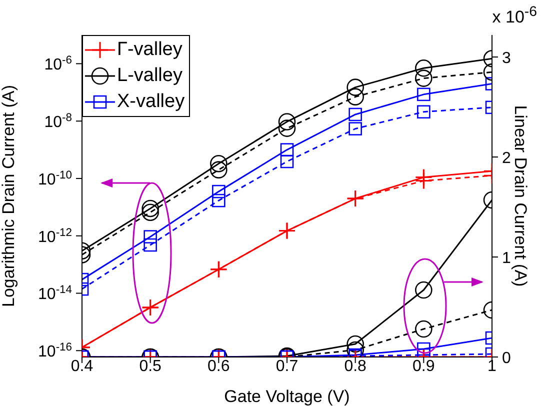  Describe the element at coordinates (520, 196) in the screenshot. I see `y2-axis-title: Linear Drain Current (A)` at that location.